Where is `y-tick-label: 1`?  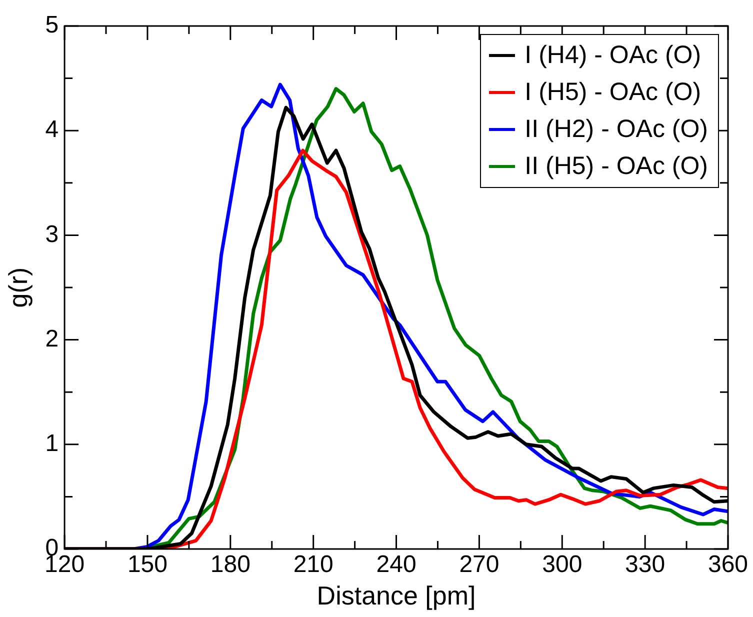 y-tick-label: 1 is located at coordinates (52, 444).